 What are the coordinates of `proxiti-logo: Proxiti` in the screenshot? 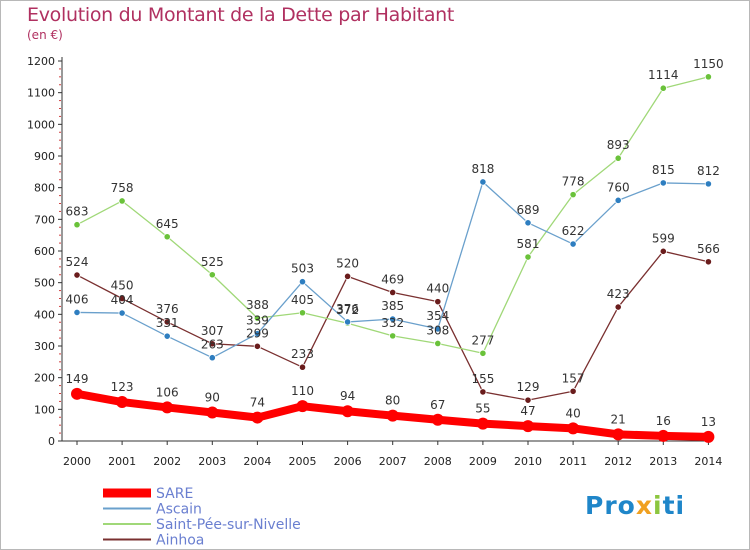 It's located at (635, 505).